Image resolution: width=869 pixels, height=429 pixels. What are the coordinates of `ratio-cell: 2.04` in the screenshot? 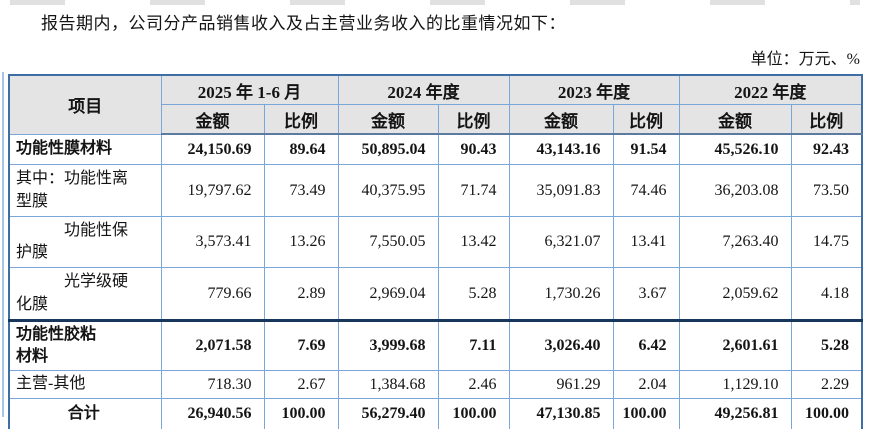 It's located at (646, 384).